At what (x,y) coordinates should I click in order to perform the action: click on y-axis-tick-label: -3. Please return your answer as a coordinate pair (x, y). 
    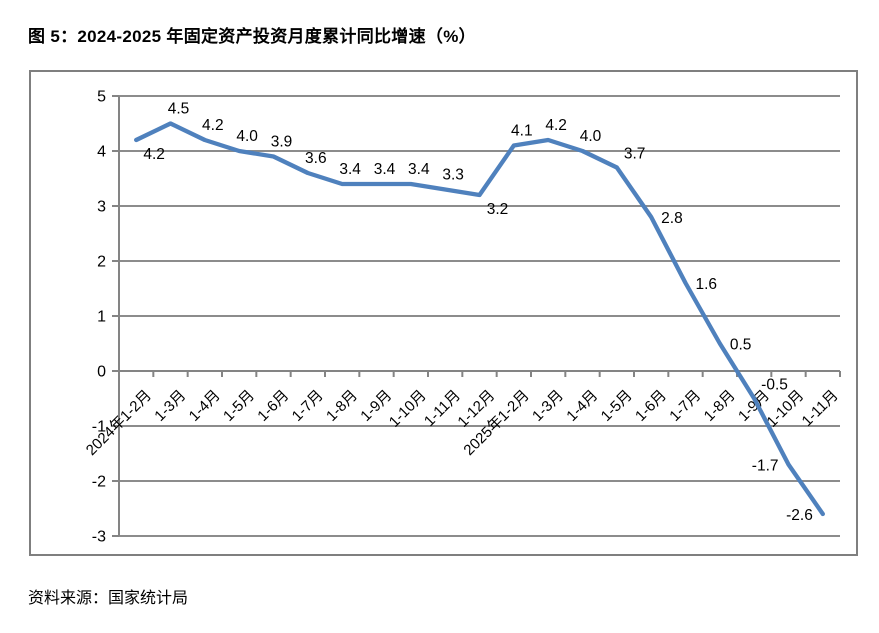
    Looking at the image, I should click on (99, 537).